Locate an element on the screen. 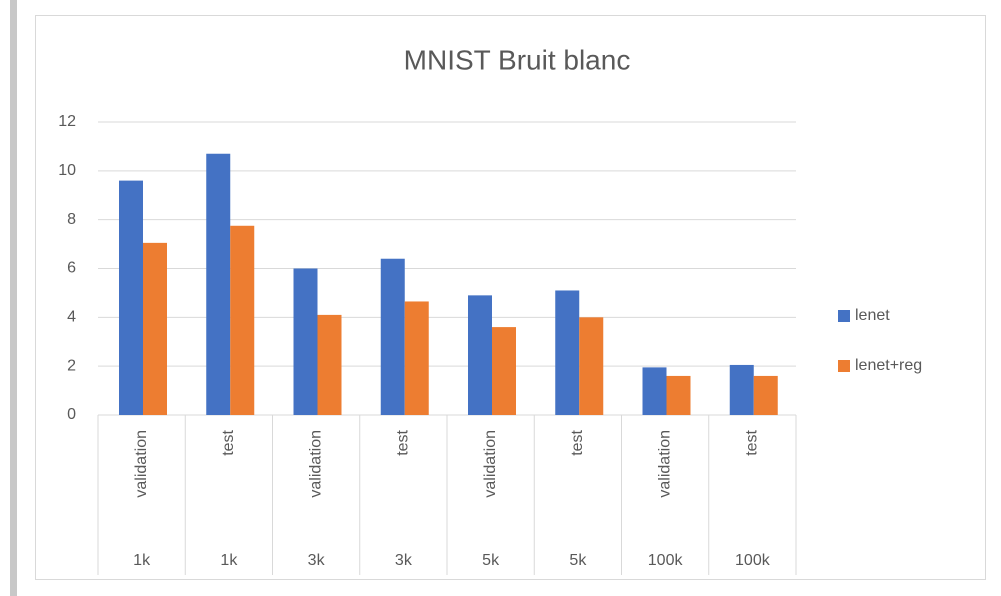 This screenshot has height=596, width=1001. chart-title: MNIST Bruit blanc is located at coordinates (517, 59).